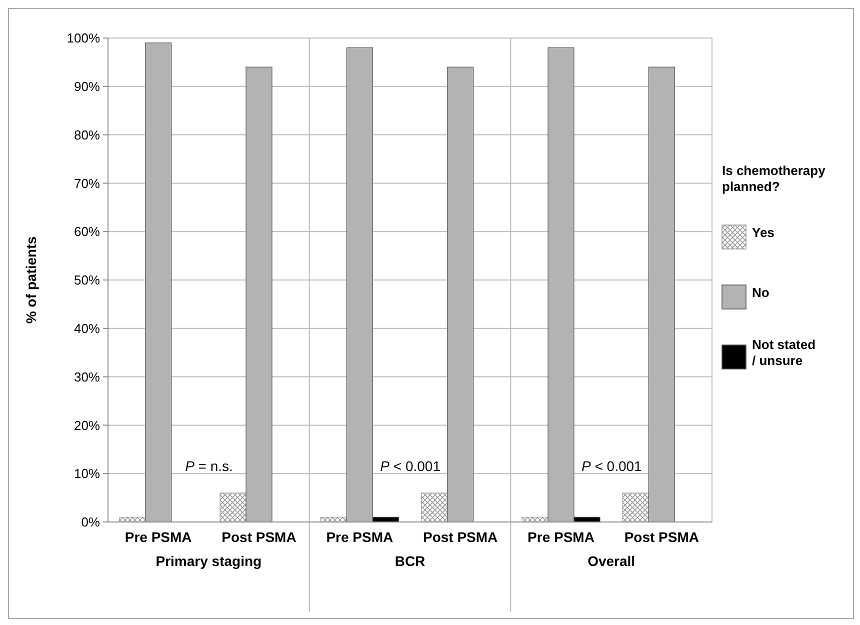 The width and height of the screenshot is (860, 625). I want to click on y-tick-label: 70%, so click(87, 183).